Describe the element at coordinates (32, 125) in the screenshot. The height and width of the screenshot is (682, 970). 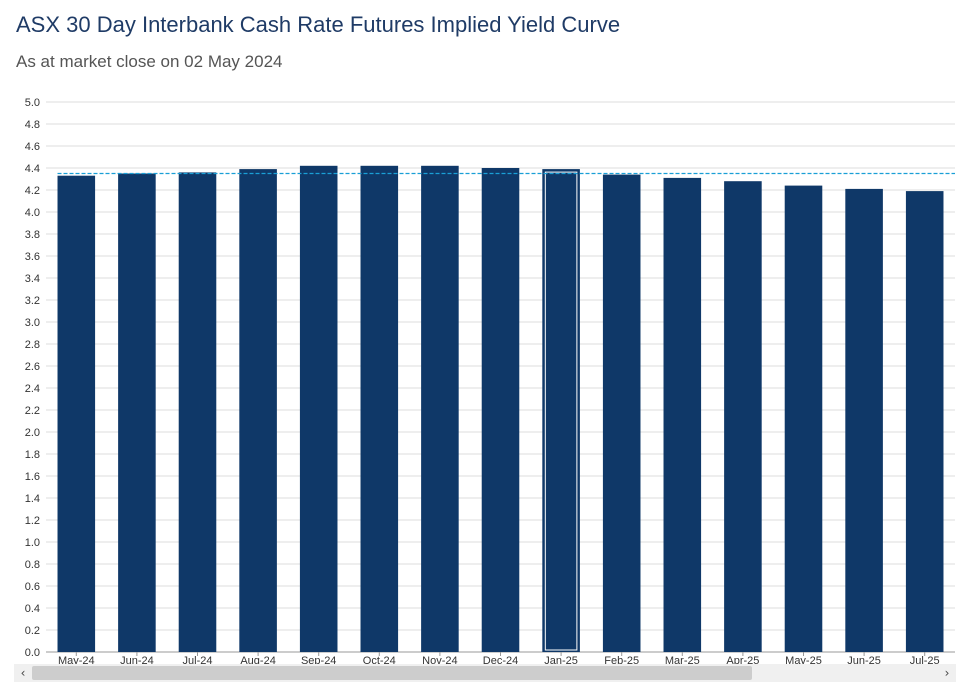
I see `y-tick-label: 4.8` at that location.